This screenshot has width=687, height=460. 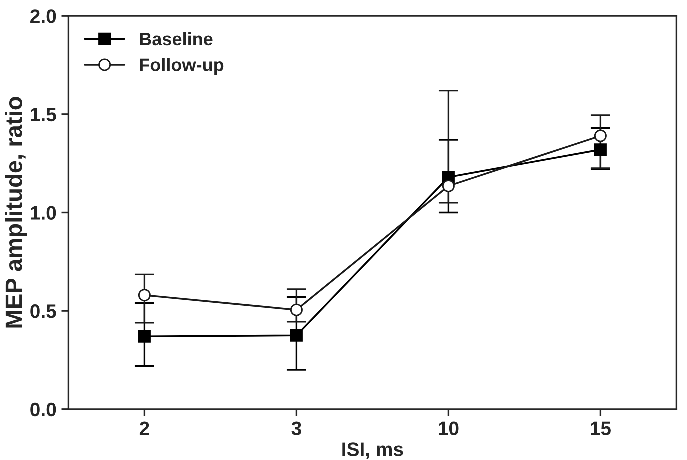 What do you see at coordinates (601, 429) in the screenshot?
I see `x-tick-label: 15` at bounding box center [601, 429].